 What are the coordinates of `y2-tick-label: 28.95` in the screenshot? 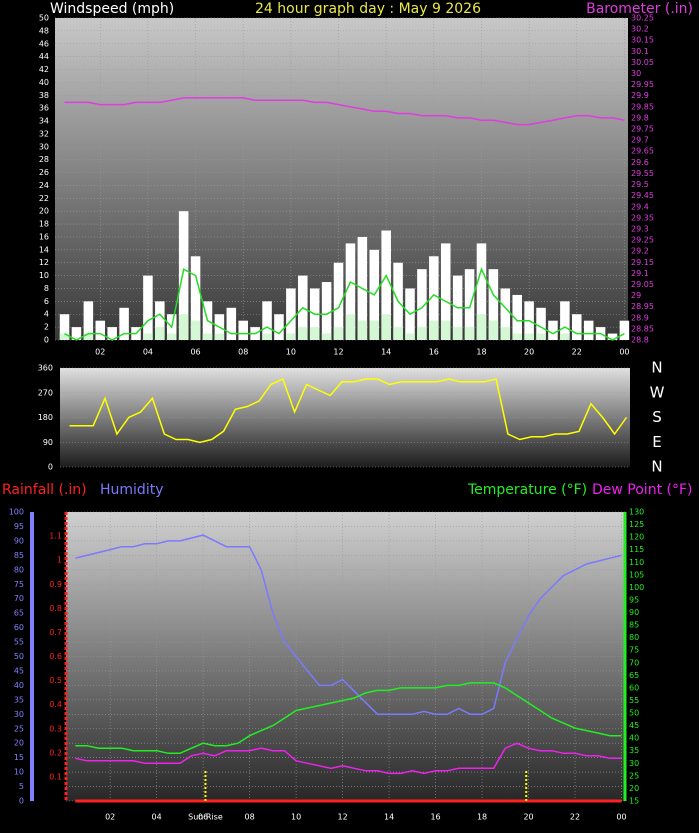 It's located at (642, 306).